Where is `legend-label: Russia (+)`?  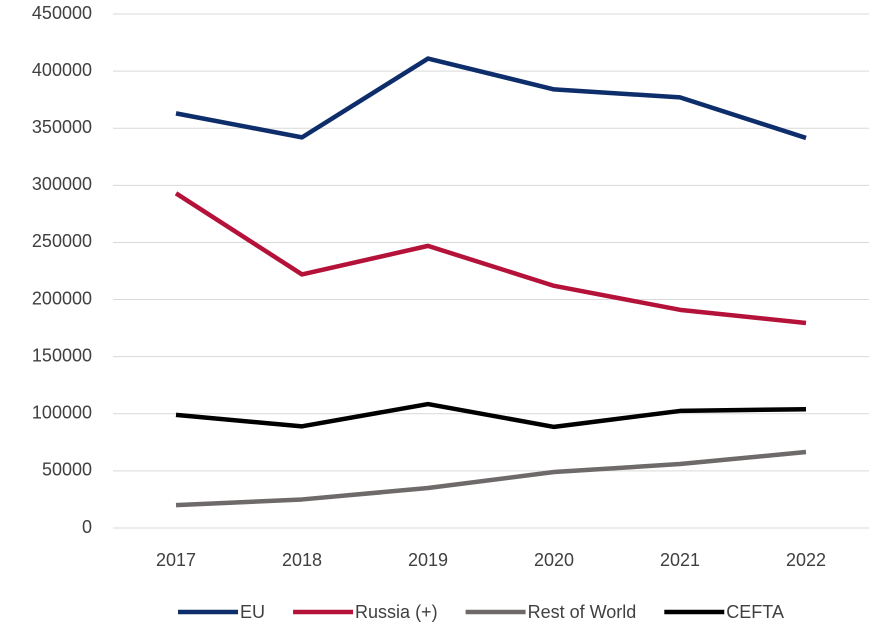
legend-label: Russia (+) is located at coordinates (396, 612).